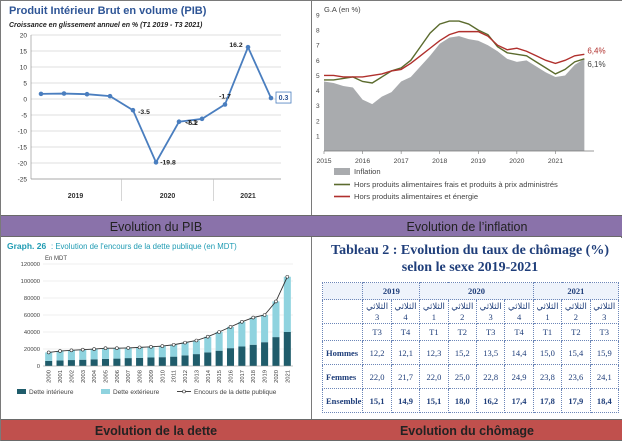 This screenshot has height=441, width=622. Describe the element at coordinates (175, 376) in the screenshot. I see `dette-x-tick: 2011` at that location.